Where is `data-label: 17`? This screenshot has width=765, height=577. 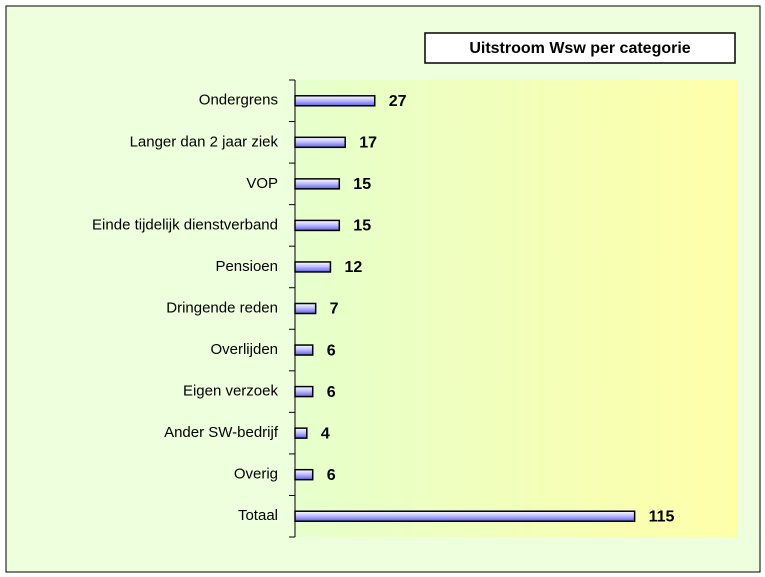 data-label: 17 is located at coordinates (368, 143).